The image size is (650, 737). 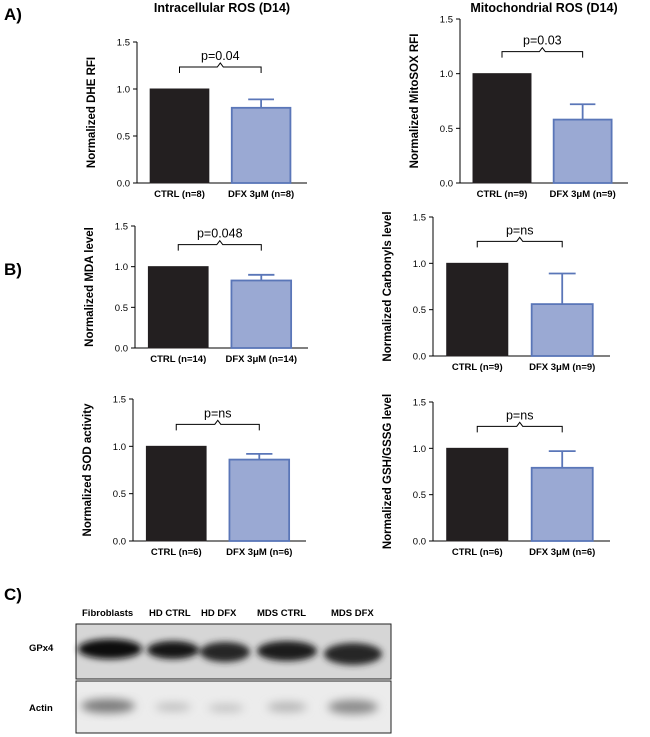 What do you see at coordinates (88, 470) in the screenshot?
I see `y-axis-label: Normalized SOD activity` at bounding box center [88, 470].